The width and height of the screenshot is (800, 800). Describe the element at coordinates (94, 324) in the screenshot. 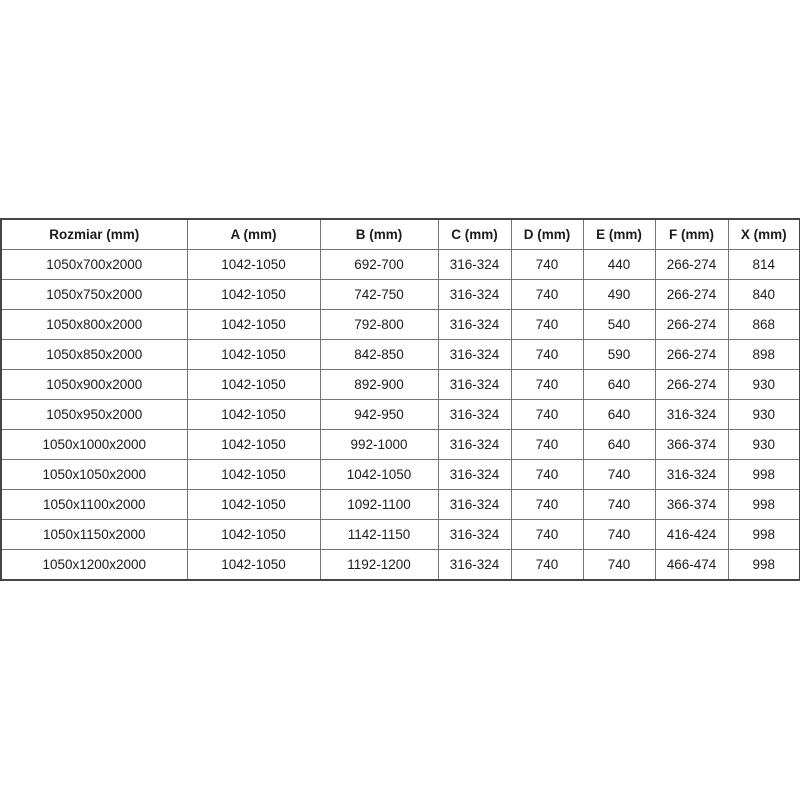

I see `cell: 1050x800x2000` at that location.